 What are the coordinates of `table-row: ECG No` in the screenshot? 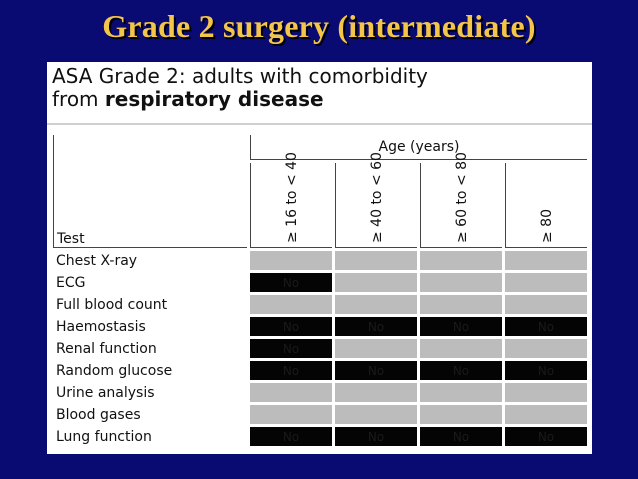 It's located at (320, 282).